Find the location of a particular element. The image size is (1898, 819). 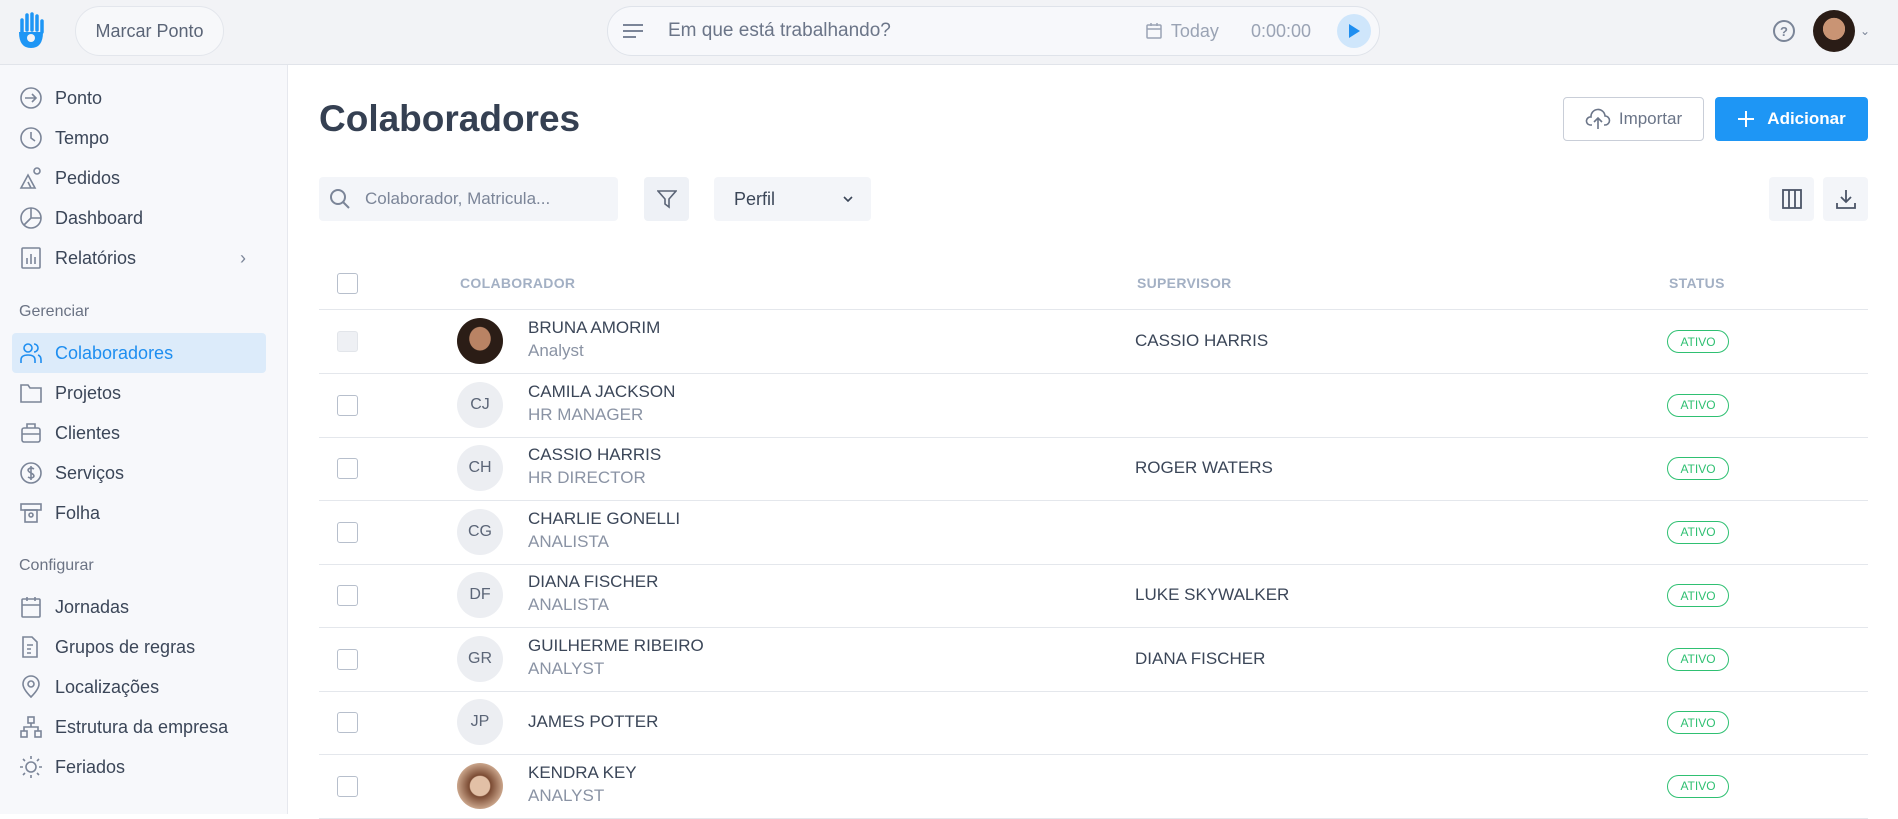

sidebar-item-localizacoes: Localizações is located at coordinates (143, 687).